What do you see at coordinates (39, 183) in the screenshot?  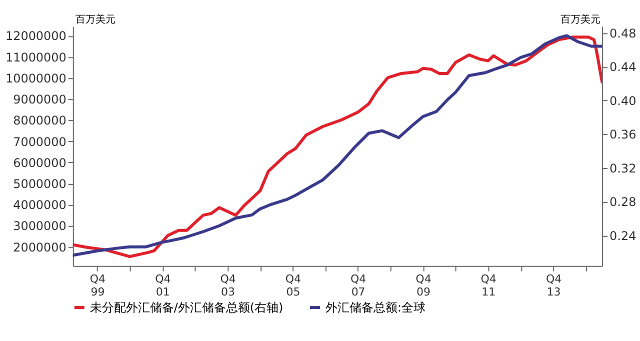 I see `y-tick-label: 5000000` at bounding box center [39, 183].